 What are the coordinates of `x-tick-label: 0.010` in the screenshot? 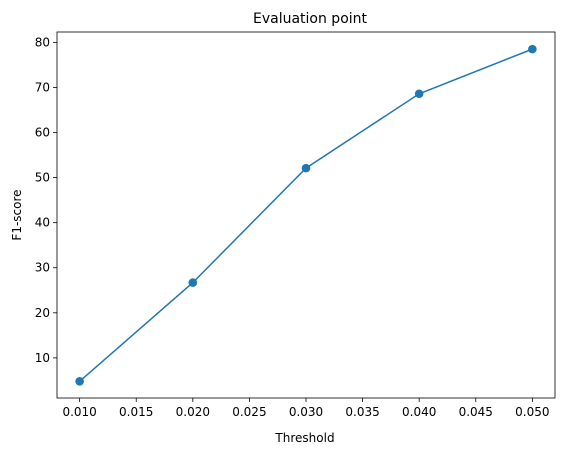 It's located at (79, 412).